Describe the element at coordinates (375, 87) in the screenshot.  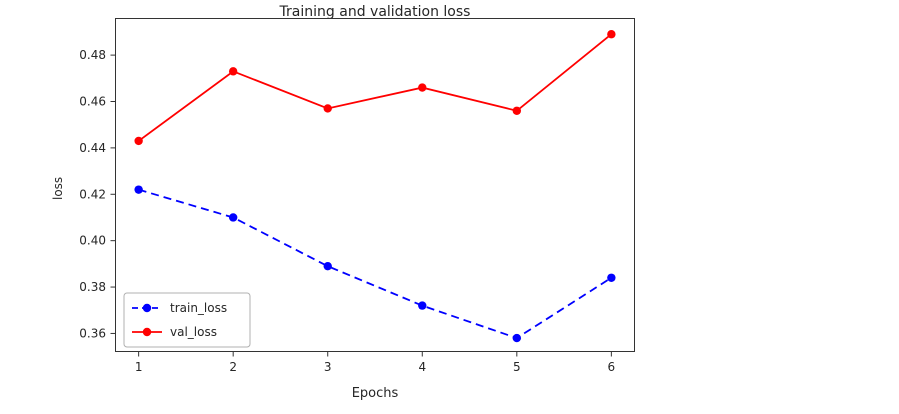
I see `series-line-val_loss` at that location.